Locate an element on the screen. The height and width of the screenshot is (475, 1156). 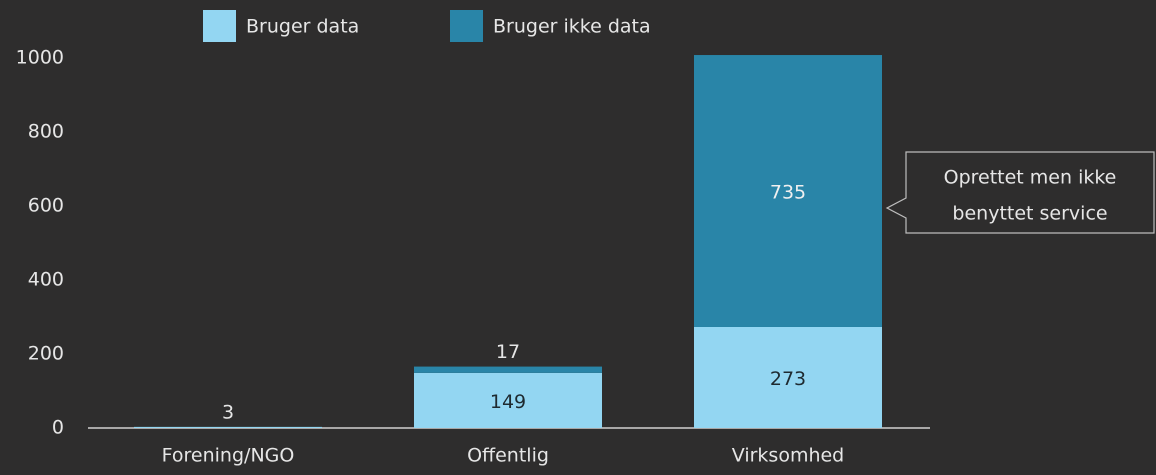
data-label: 3 is located at coordinates (228, 412).